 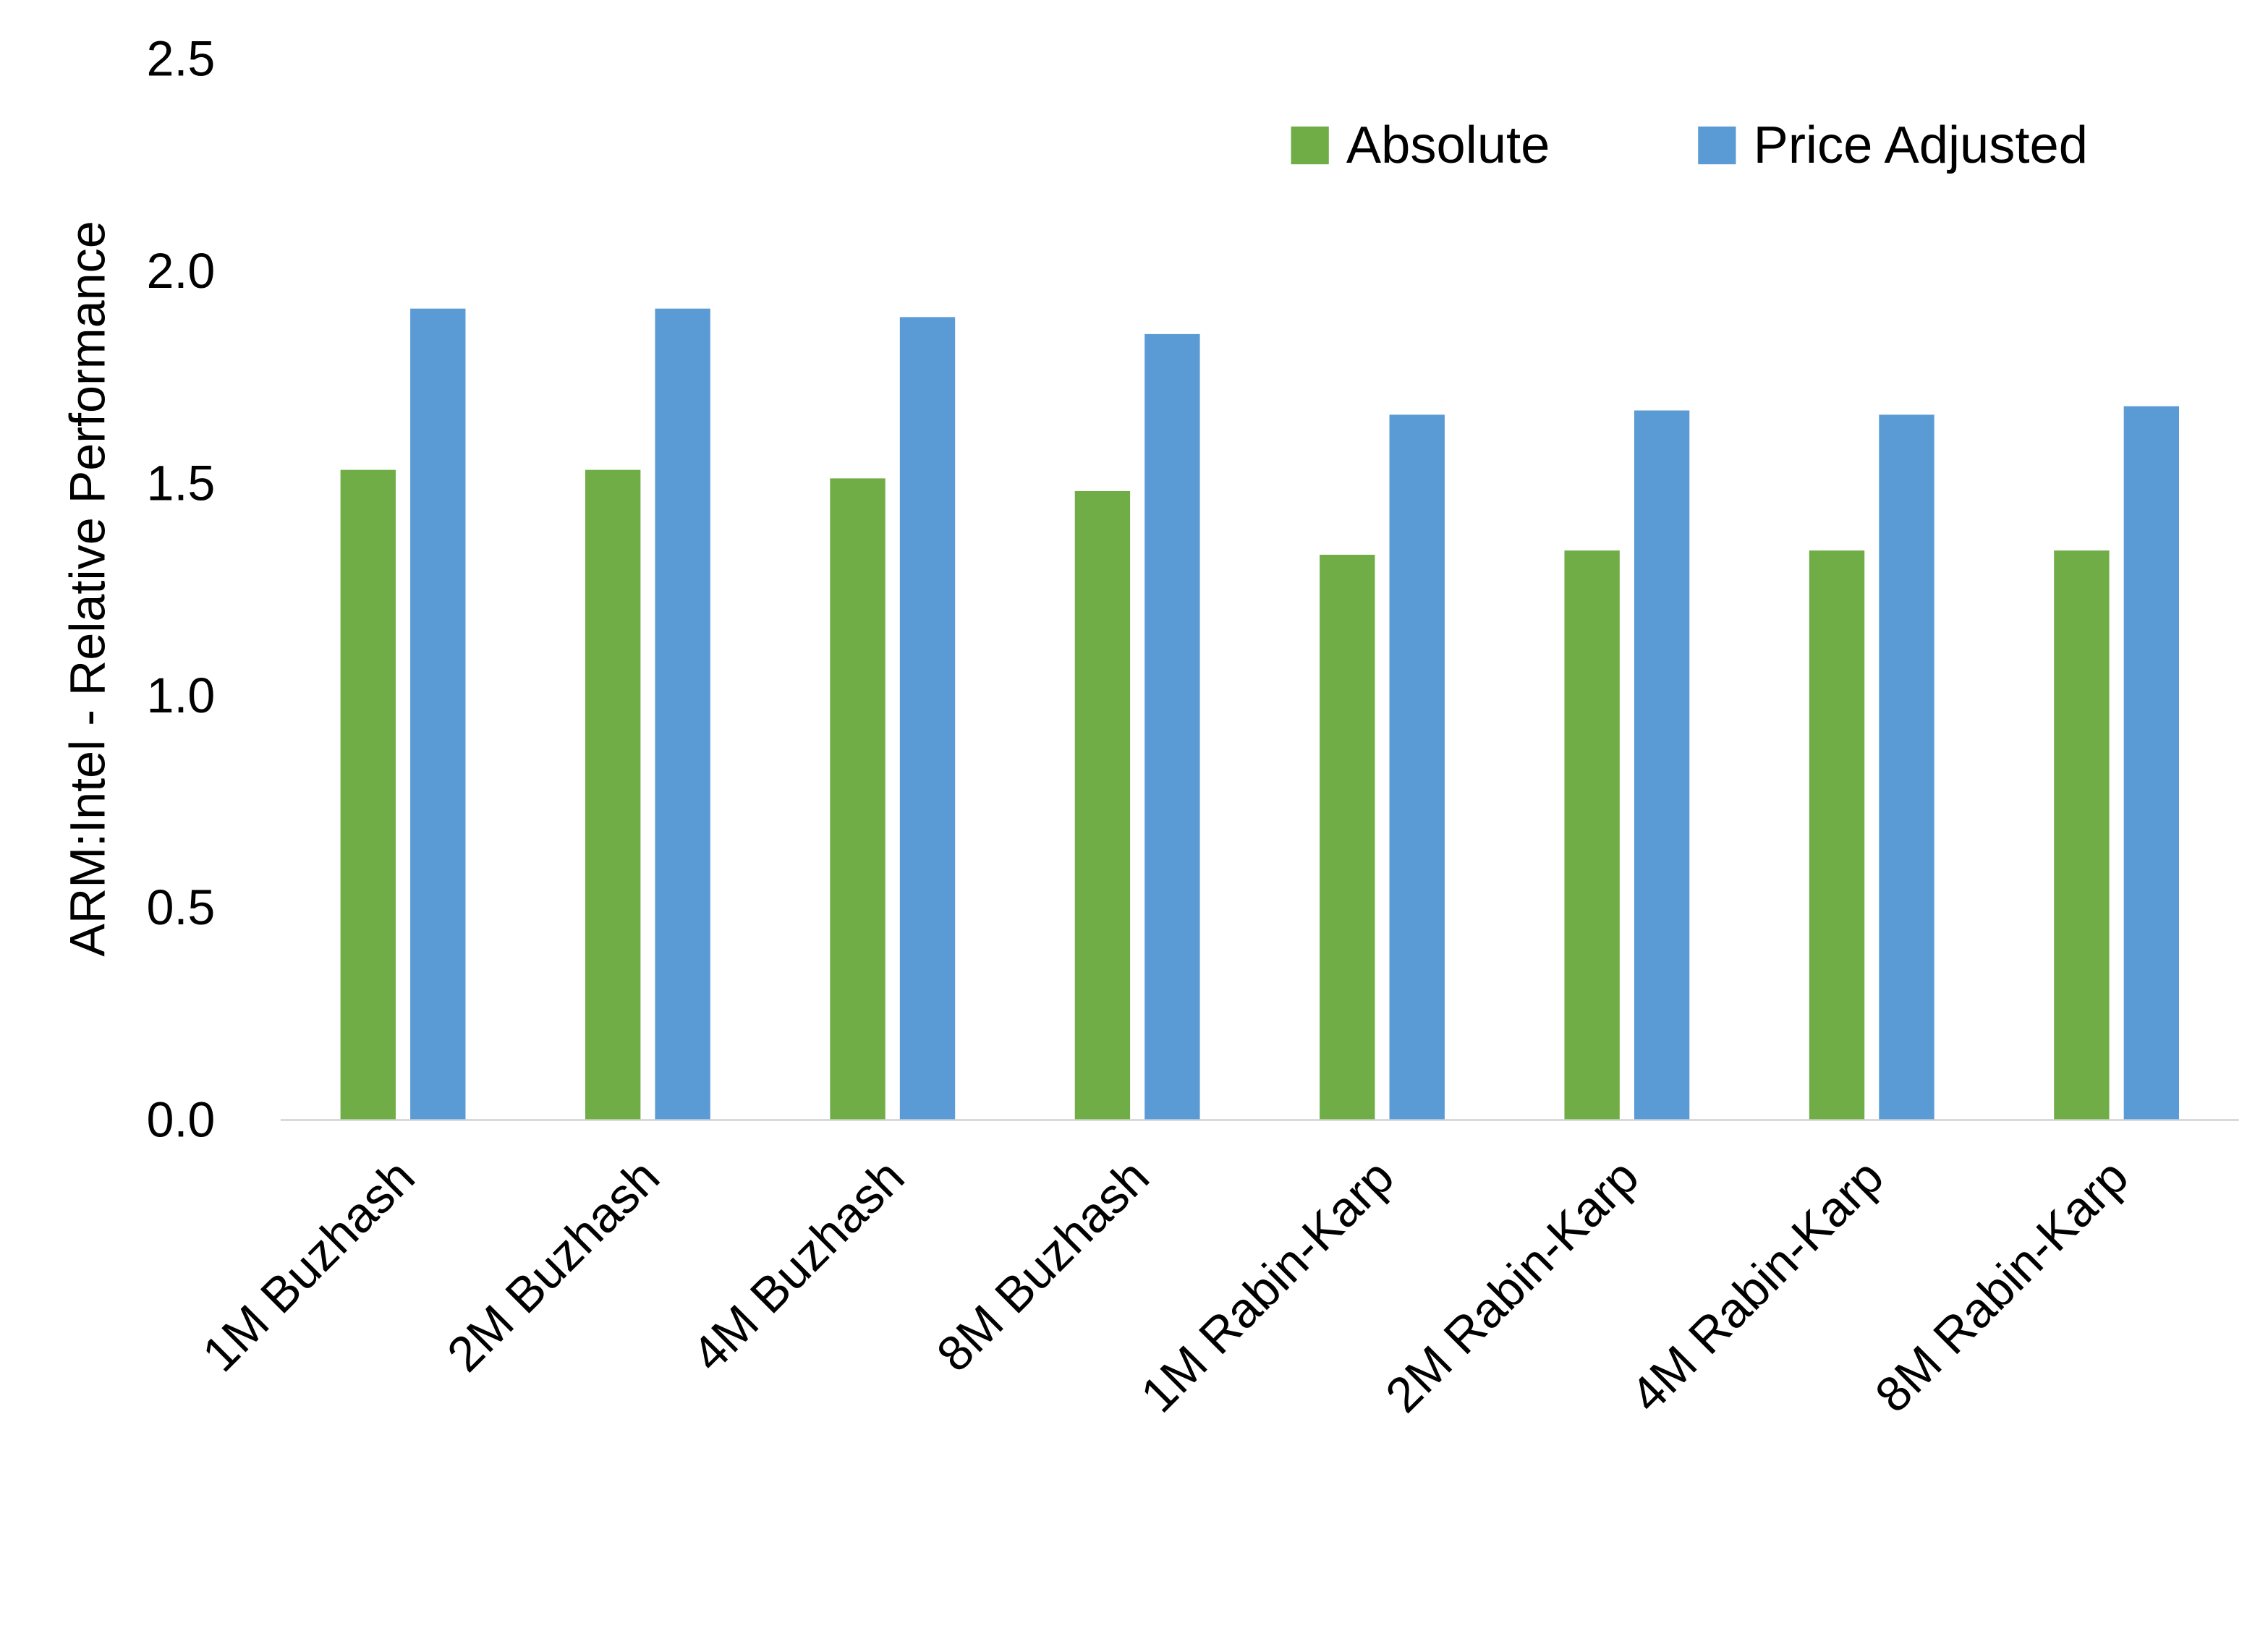 I want to click on y-tick-label: 1.0, so click(x=180, y=695).